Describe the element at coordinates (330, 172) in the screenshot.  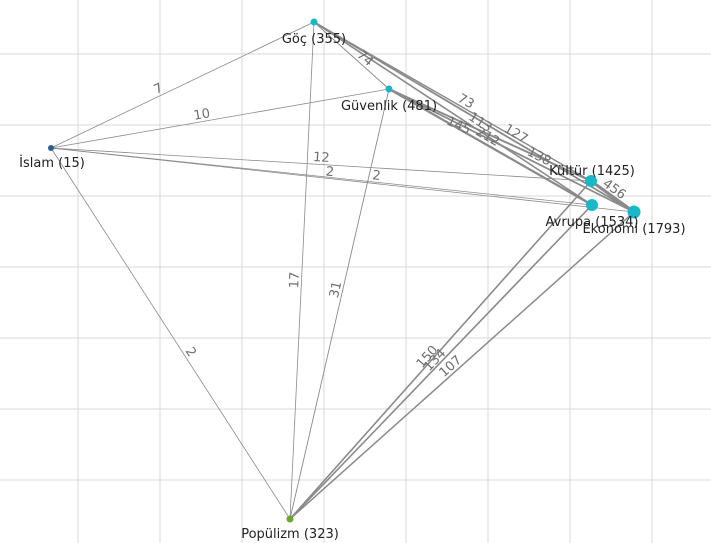
I see `edge-label-islam-avrupa: 2` at that location.